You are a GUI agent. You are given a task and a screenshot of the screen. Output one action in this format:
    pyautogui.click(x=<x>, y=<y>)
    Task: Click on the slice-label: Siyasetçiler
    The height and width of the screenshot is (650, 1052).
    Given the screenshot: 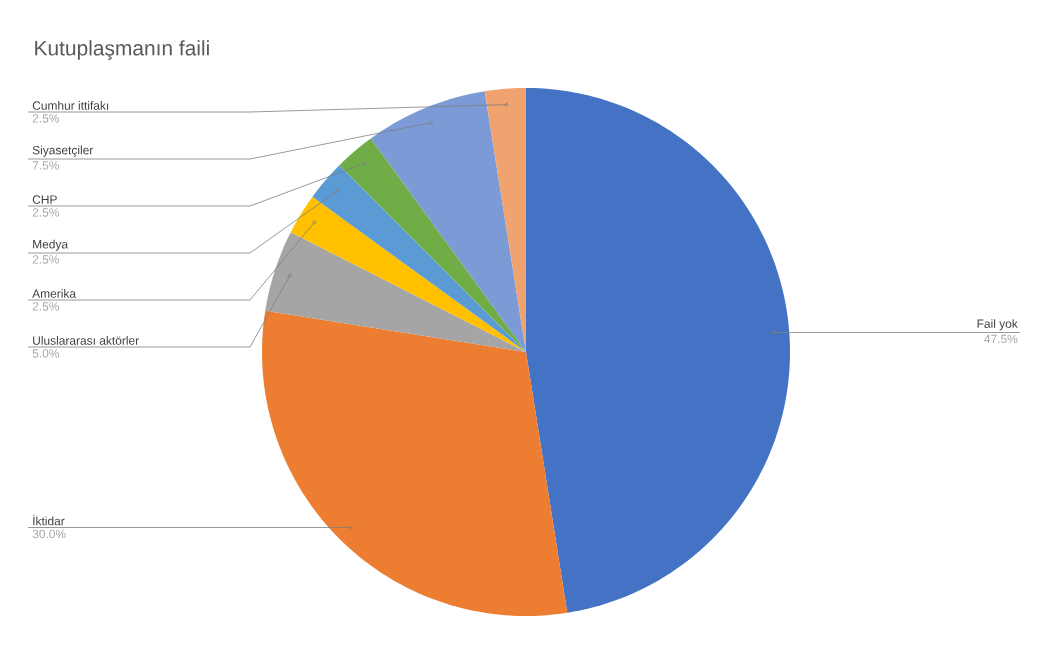 What is the action you would take?
    pyautogui.click(x=63, y=151)
    